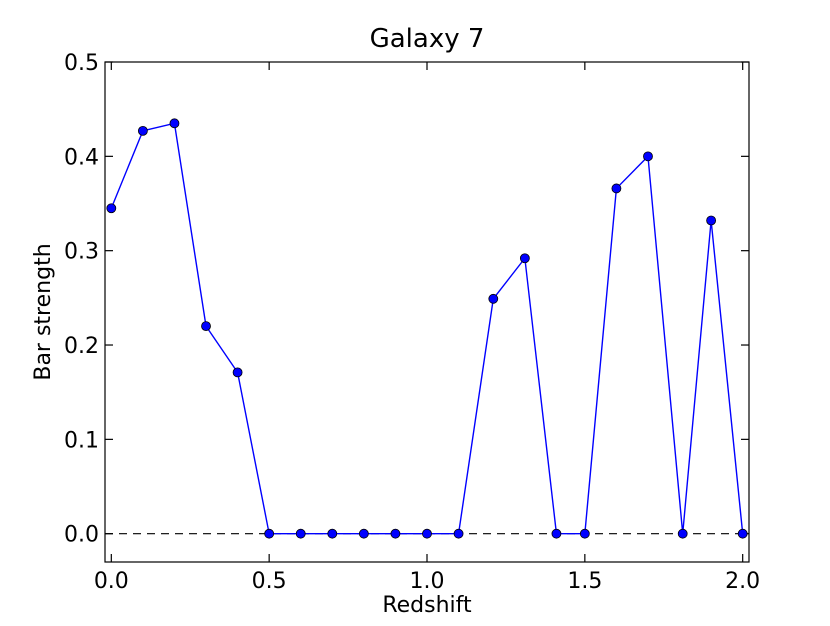  What do you see at coordinates (269, 581) in the screenshot?
I see `x-tick-label: 0.5` at bounding box center [269, 581].